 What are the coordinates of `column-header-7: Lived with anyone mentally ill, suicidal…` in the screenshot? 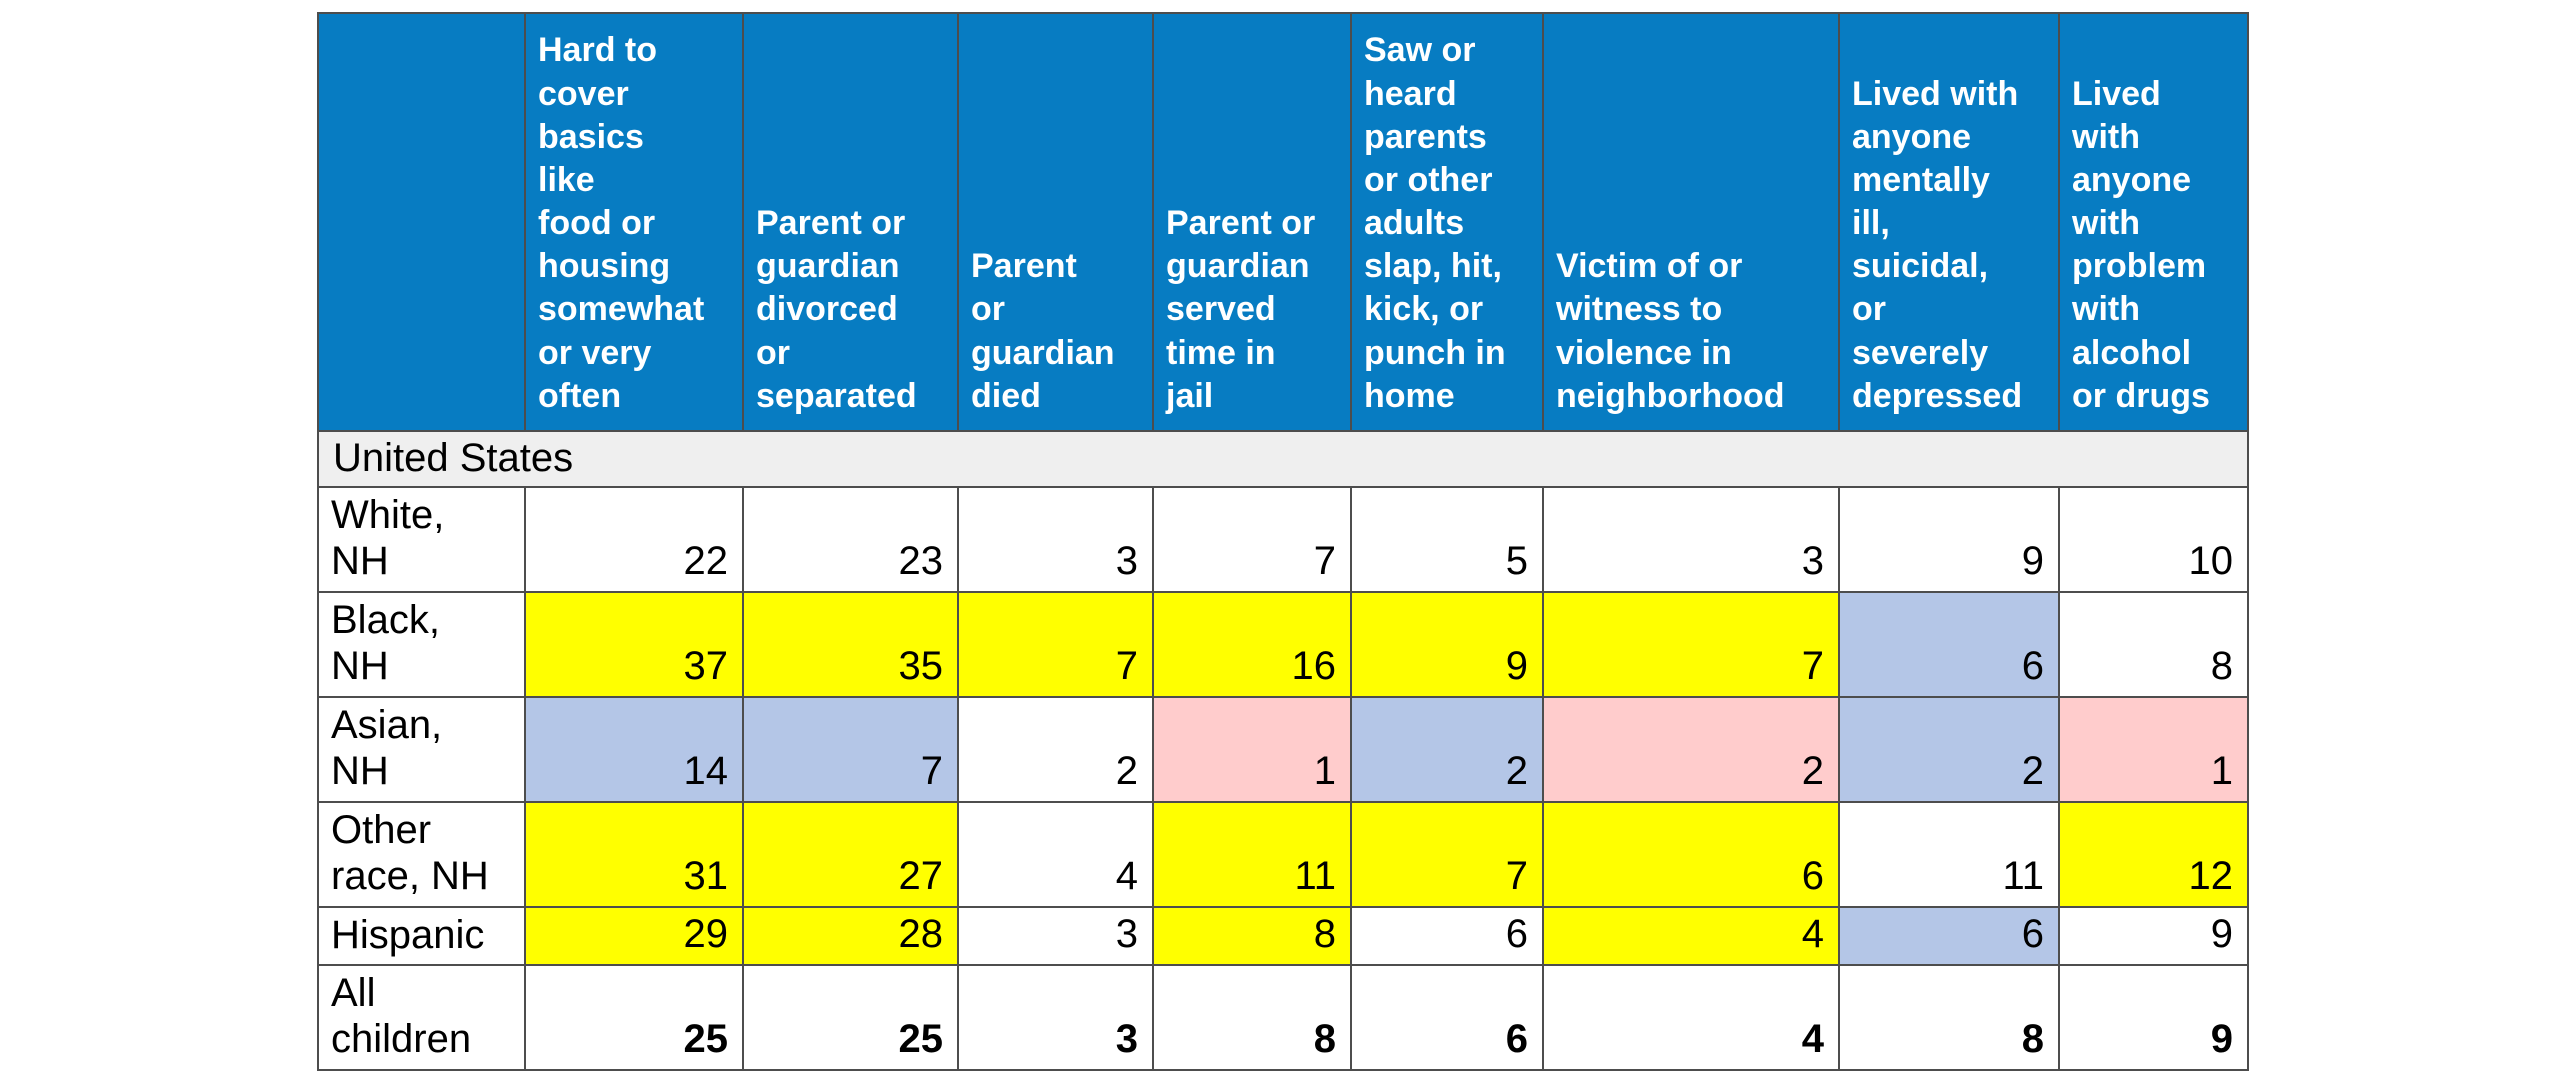 It's located at (1949, 222).